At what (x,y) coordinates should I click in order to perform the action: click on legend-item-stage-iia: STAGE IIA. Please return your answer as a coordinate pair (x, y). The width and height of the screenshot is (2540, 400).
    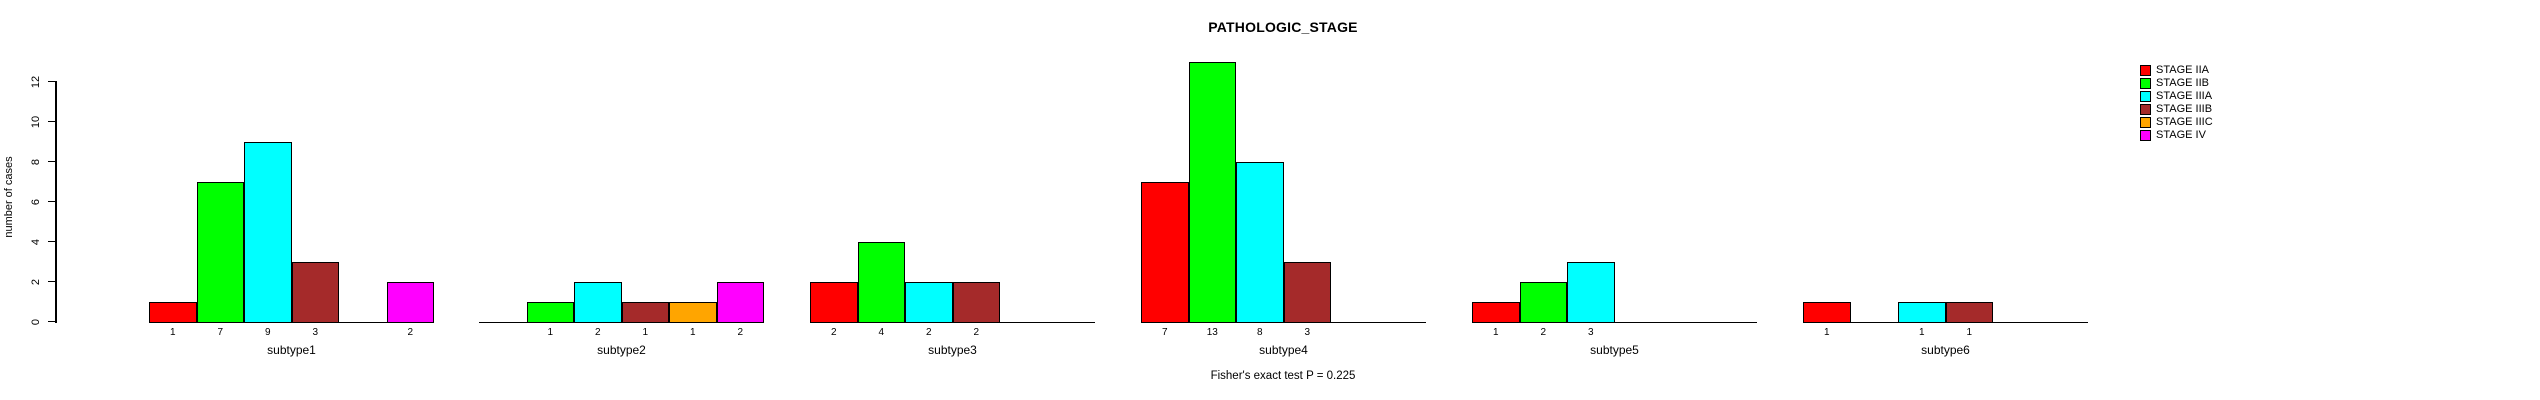
    Looking at the image, I should click on (2176, 70).